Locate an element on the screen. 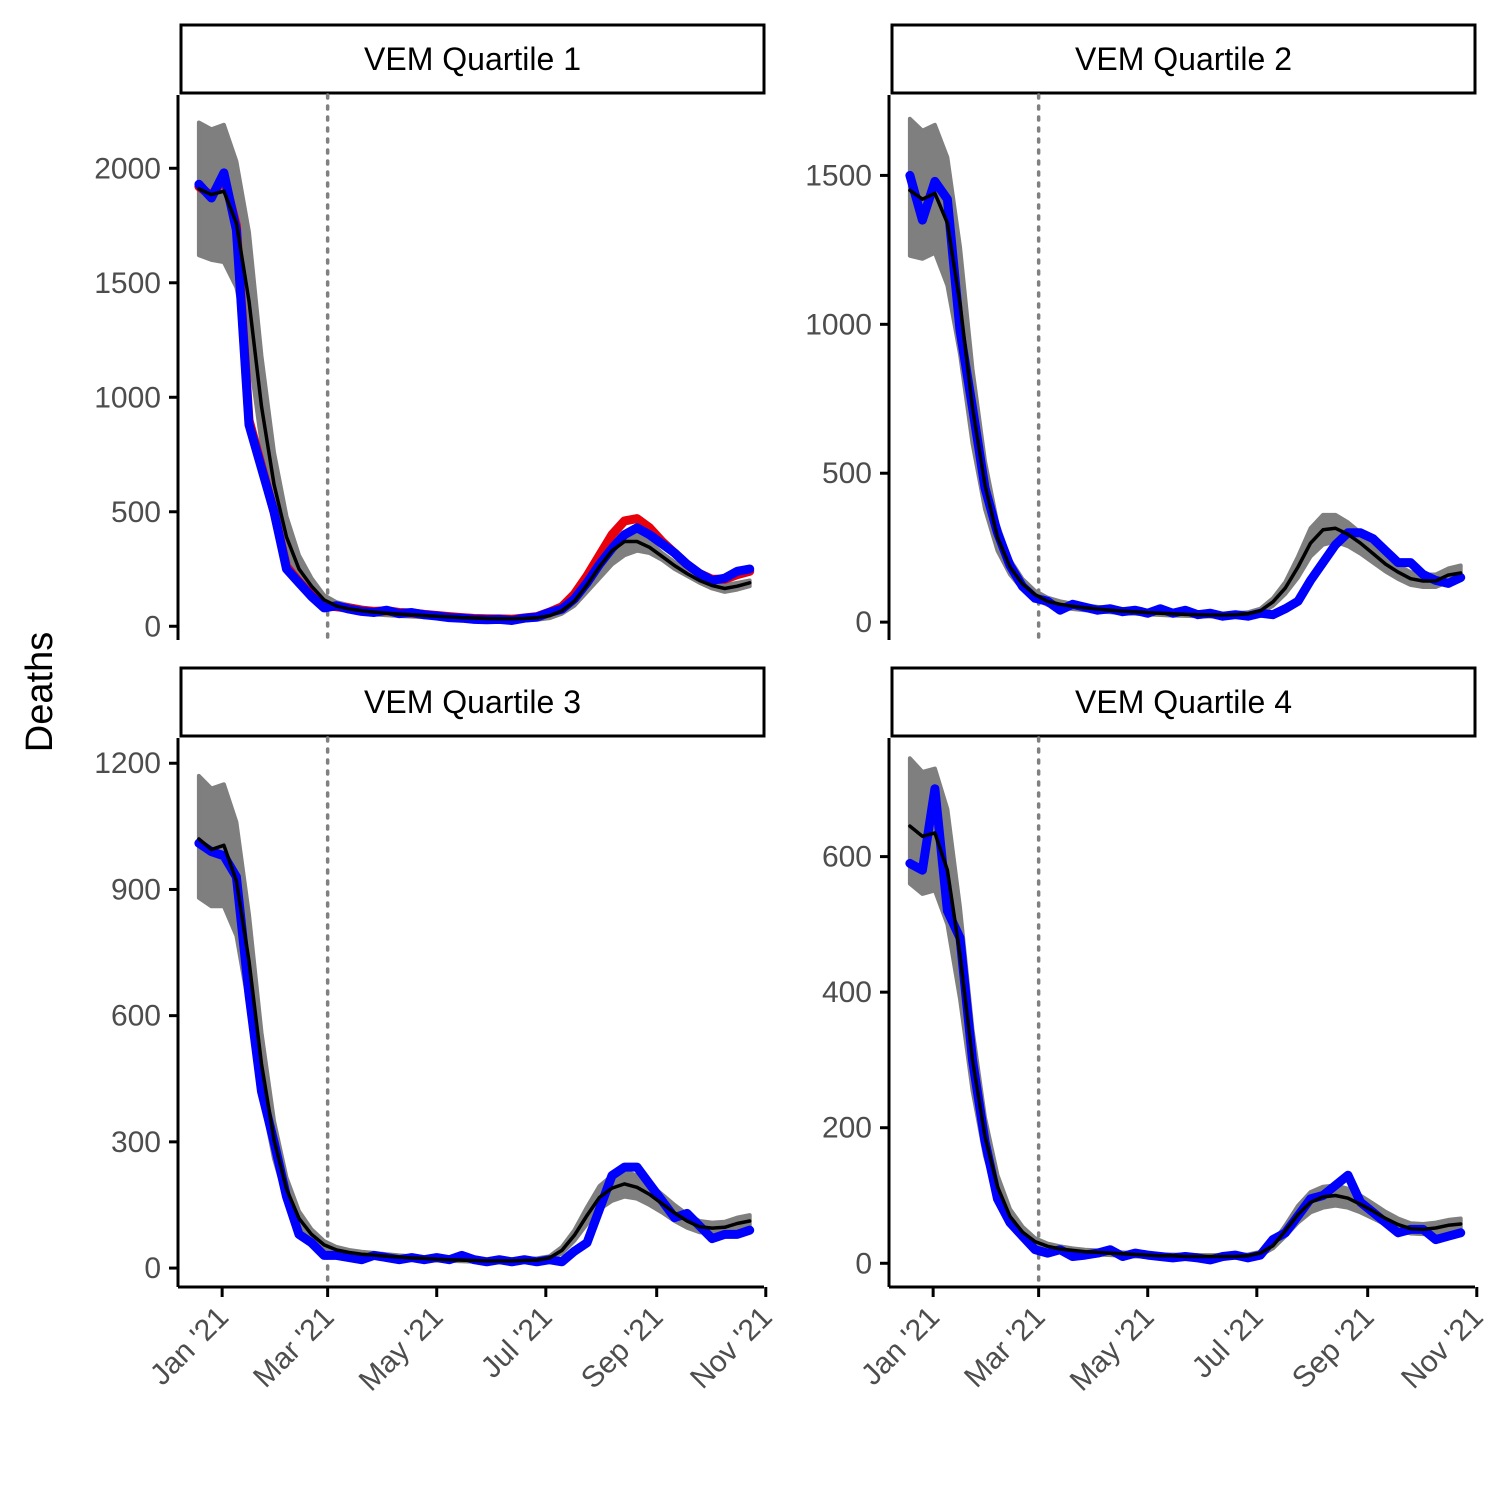 The width and height of the screenshot is (1500, 1505). panel-title: VEM Quartile 3 is located at coordinates (472, 702).